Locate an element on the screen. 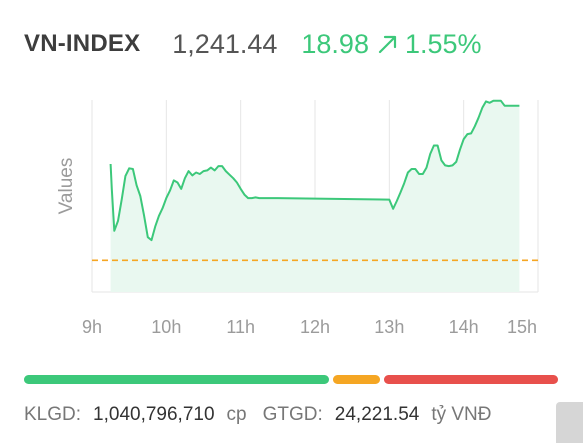 Image resolution: width=583 pixels, height=443 pixels. index-header: VN-INDEX 1,241.44 18.98 1.55% is located at coordinates (253, 44).